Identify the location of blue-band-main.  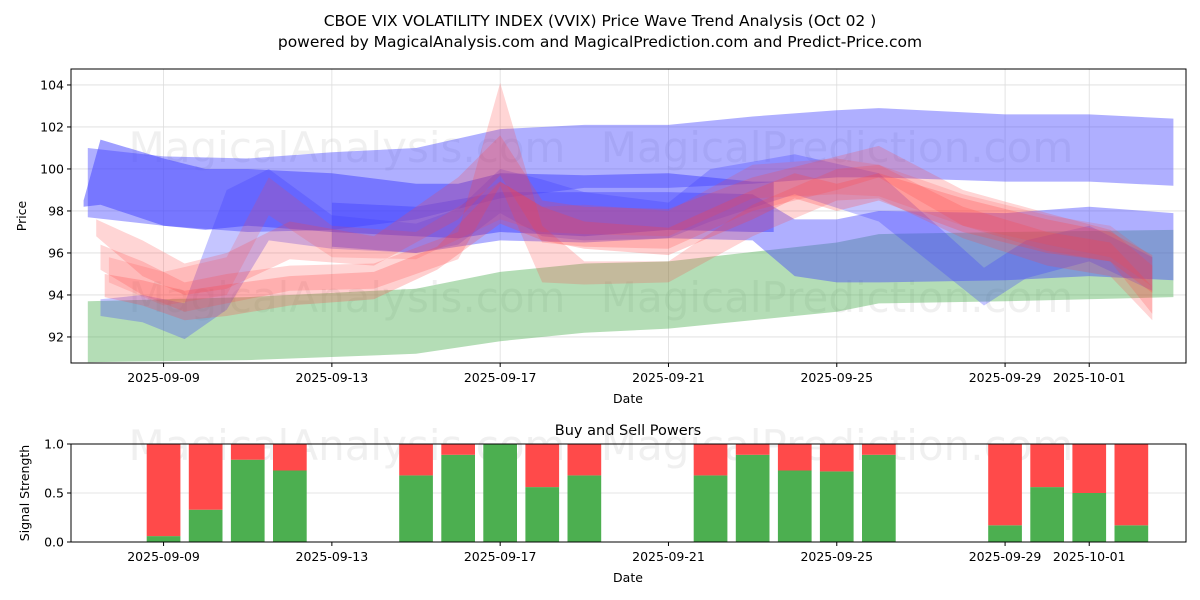
(428, 189).